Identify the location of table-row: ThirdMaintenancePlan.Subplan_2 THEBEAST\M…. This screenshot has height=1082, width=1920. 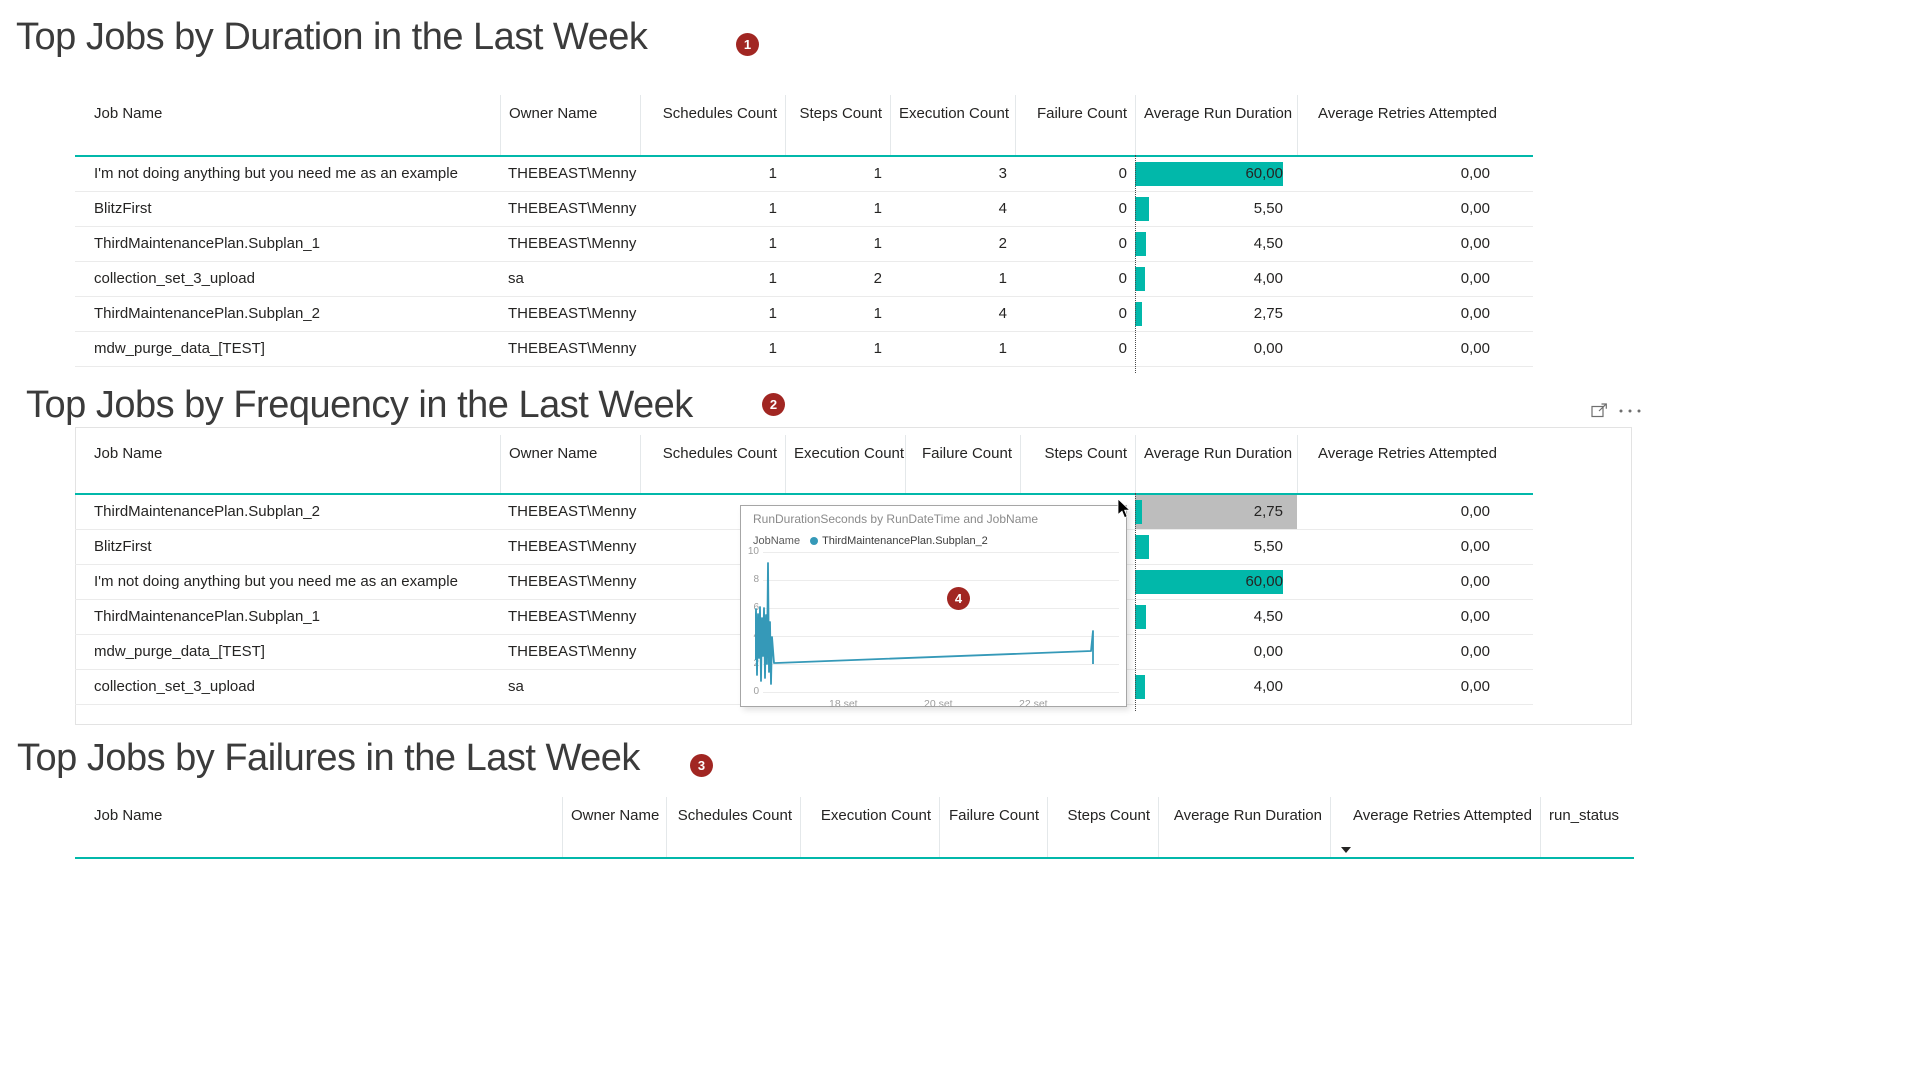
(804, 314).